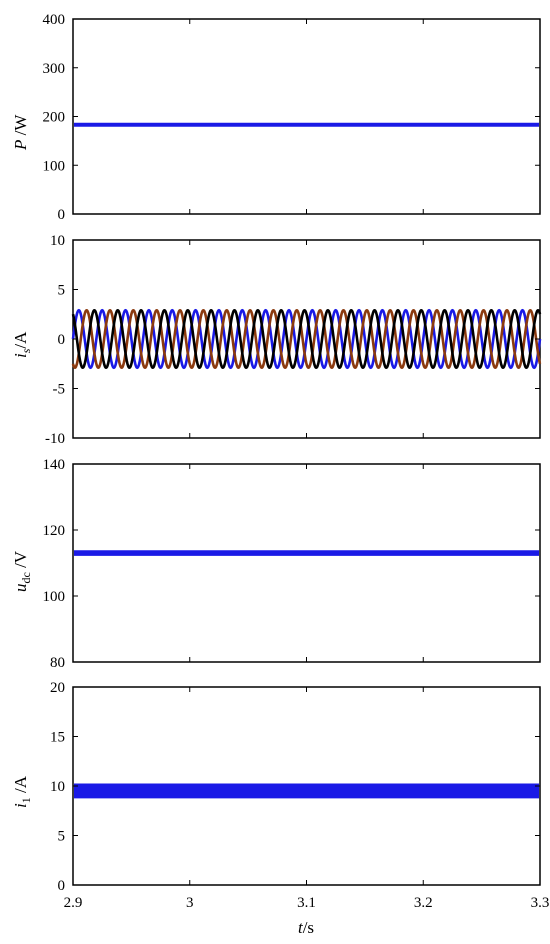 The width and height of the screenshot is (550, 944). What do you see at coordinates (22, 571) in the screenshot?
I see `y-axis-label: udc /V` at bounding box center [22, 571].